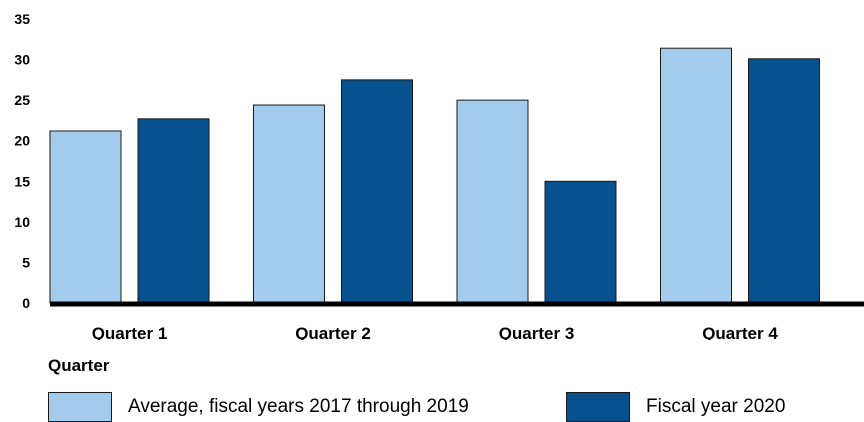 Image resolution: width=864 pixels, height=422 pixels. Describe the element at coordinates (26, 262) in the screenshot. I see `y-tick-label: 5` at that location.